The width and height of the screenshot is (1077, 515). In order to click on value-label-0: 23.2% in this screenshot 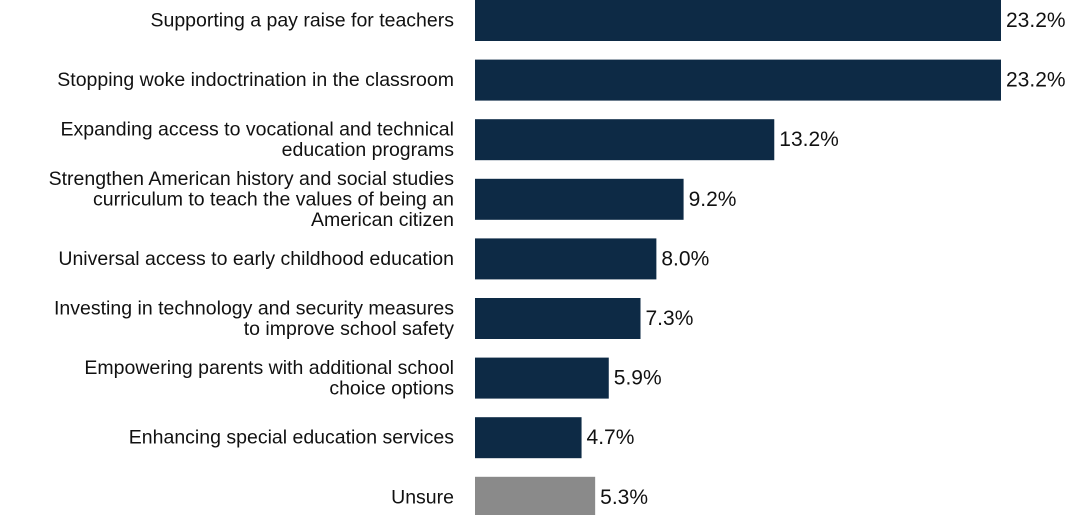, I will do `click(1036, 20)`.